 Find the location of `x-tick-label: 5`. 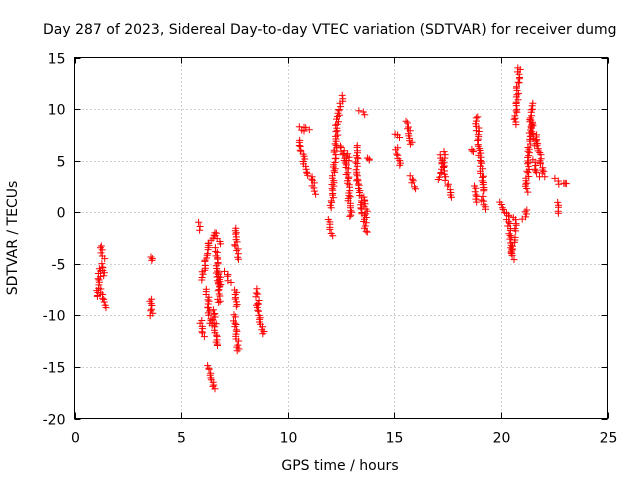

x-tick-label: 5 is located at coordinates (181, 439).